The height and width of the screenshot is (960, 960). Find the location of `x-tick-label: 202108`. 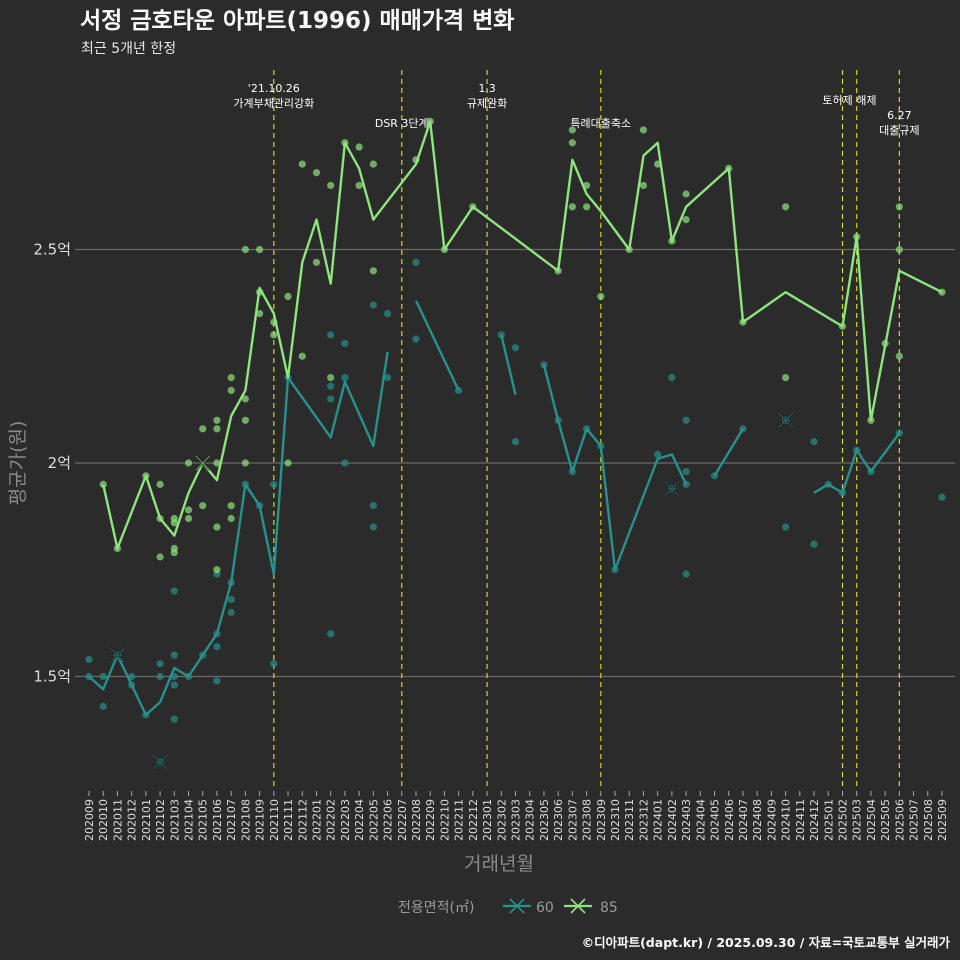

x-tick-label: 202108 is located at coordinates (245, 820).